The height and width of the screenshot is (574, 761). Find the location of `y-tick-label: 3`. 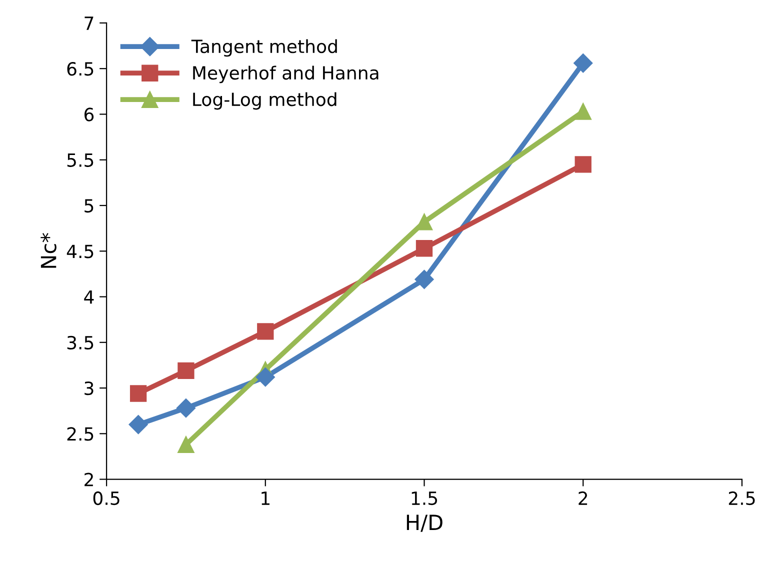

y-tick-label: 3 is located at coordinates (89, 388).